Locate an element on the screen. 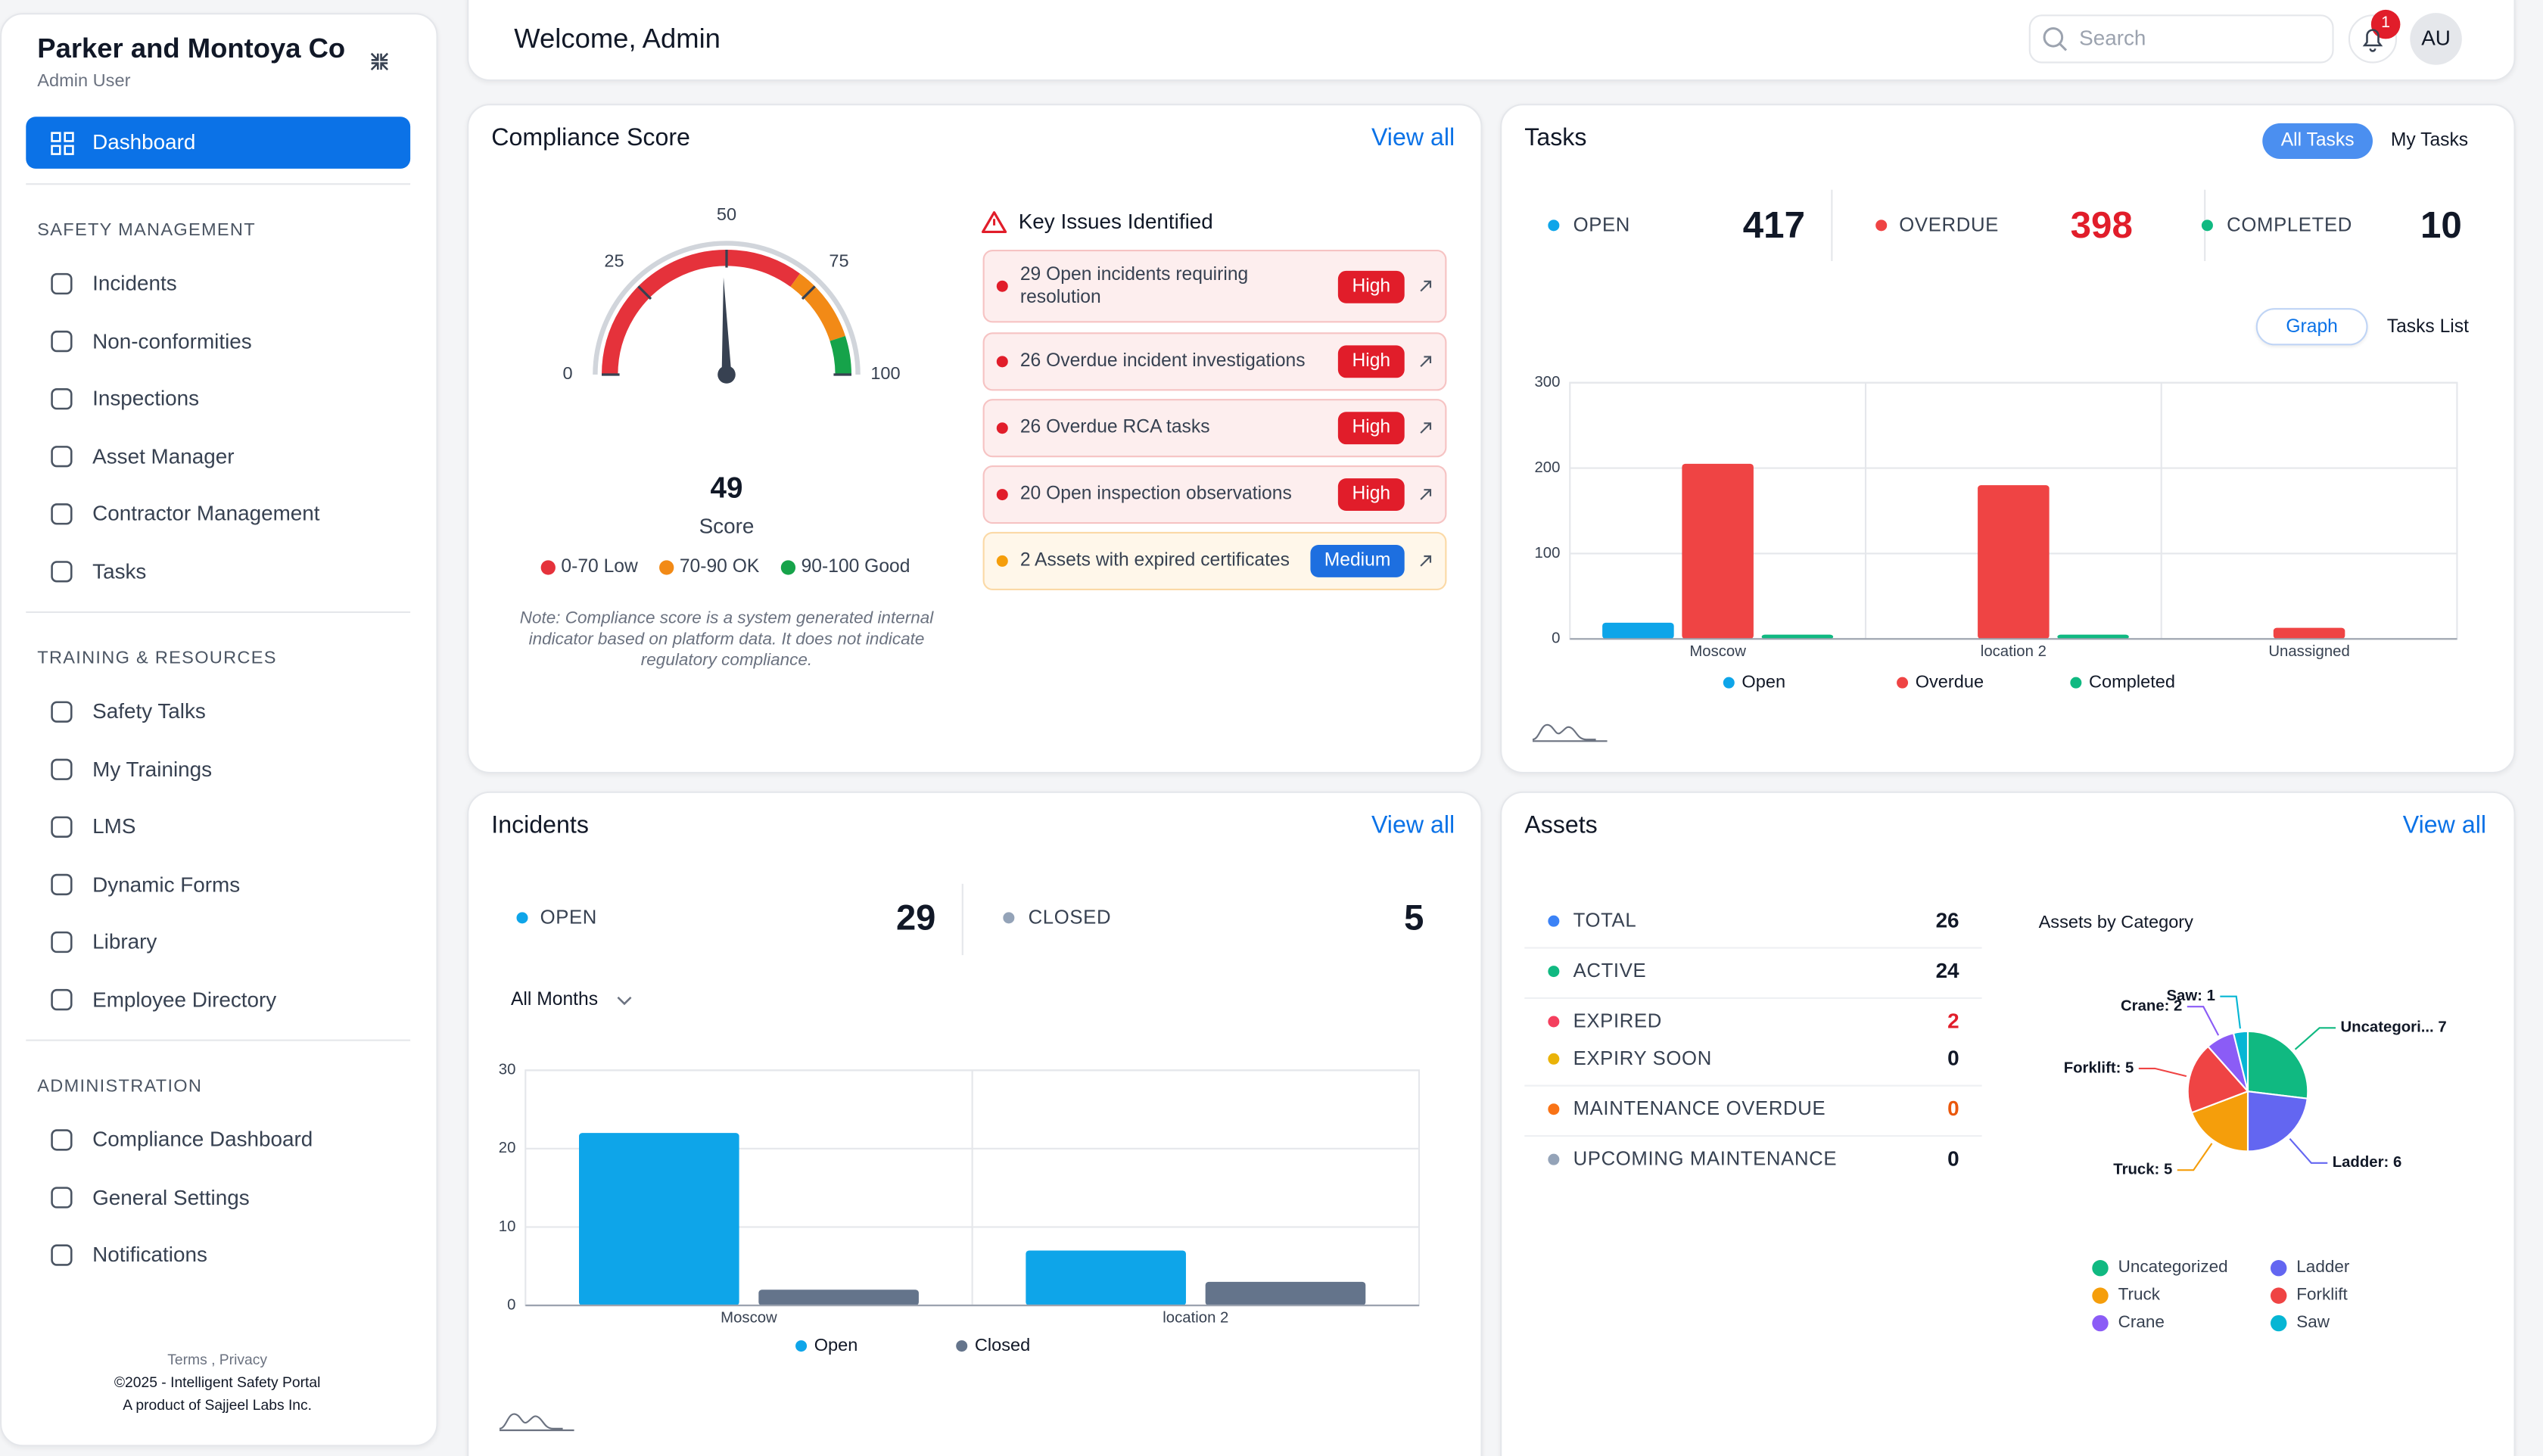 The width and height of the screenshot is (2543, 1456). pie-legend: Ladder is located at coordinates (2323, 1267).